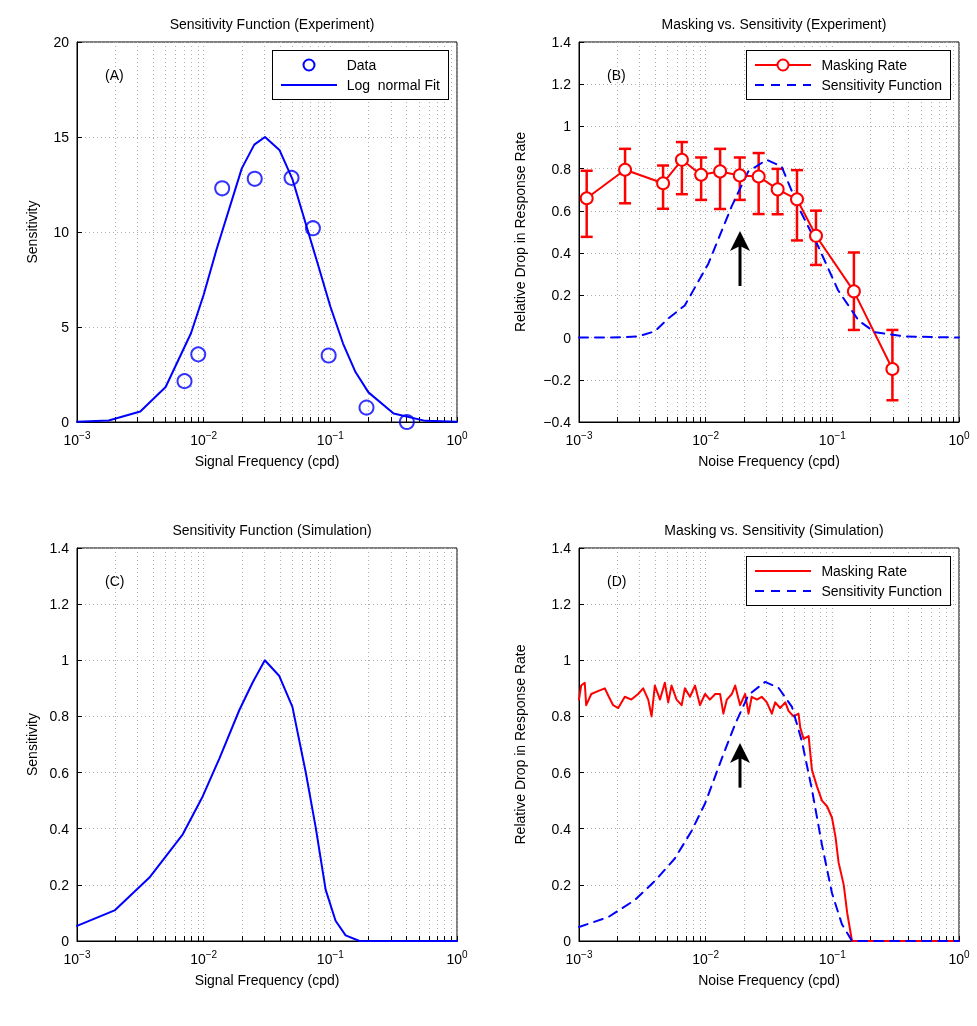  What do you see at coordinates (774, 24) in the screenshot?
I see `chart-title: Masking vs. Sensitivity (Experiment)` at bounding box center [774, 24].